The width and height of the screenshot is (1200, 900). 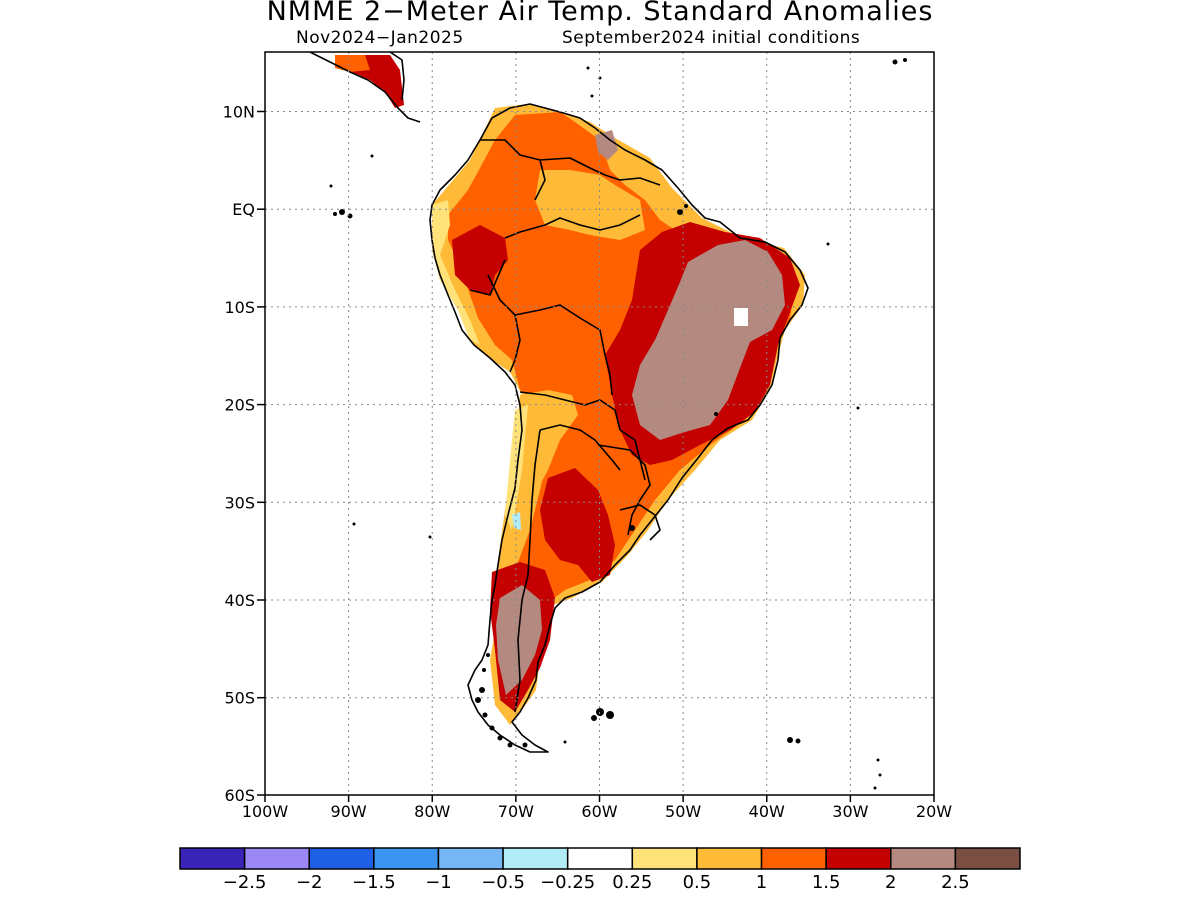 I want to click on colorbar-label: 0.5, so click(x=697, y=882).